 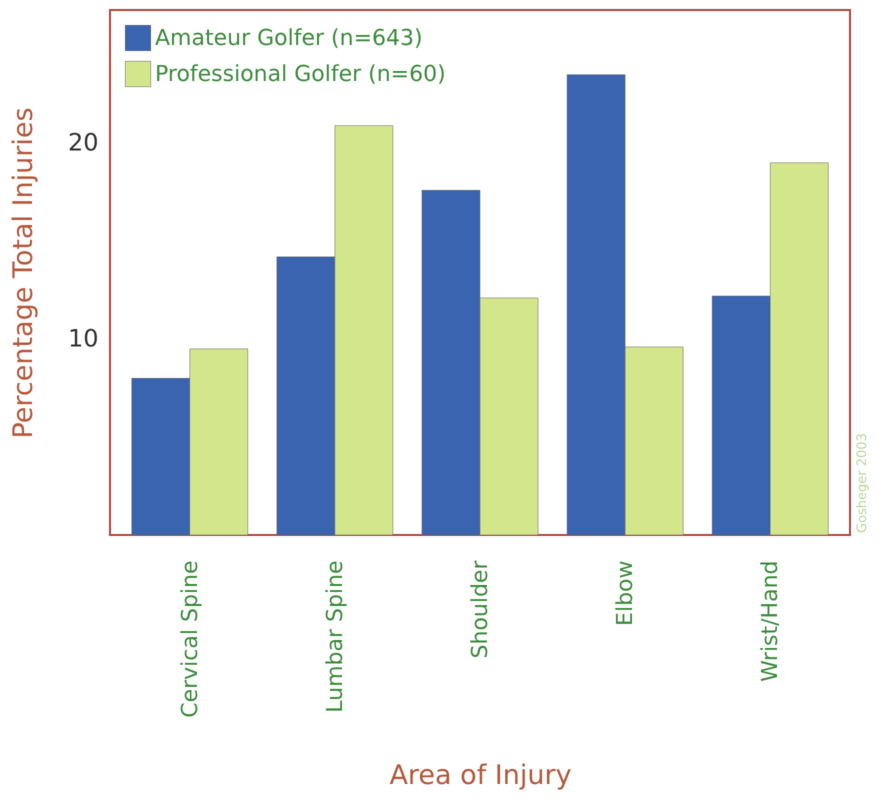 What do you see at coordinates (480, 609) in the screenshot?
I see `x-tick-label: Shoulder` at bounding box center [480, 609].